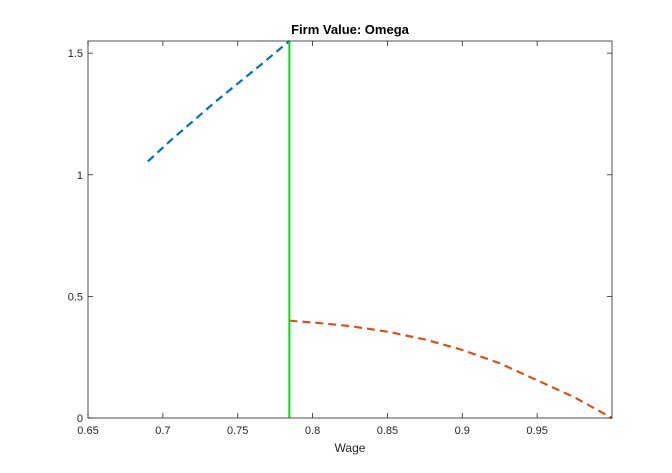 The width and height of the screenshot is (672, 473). I want to click on y-tick-label: 0.5, so click(75, 297).